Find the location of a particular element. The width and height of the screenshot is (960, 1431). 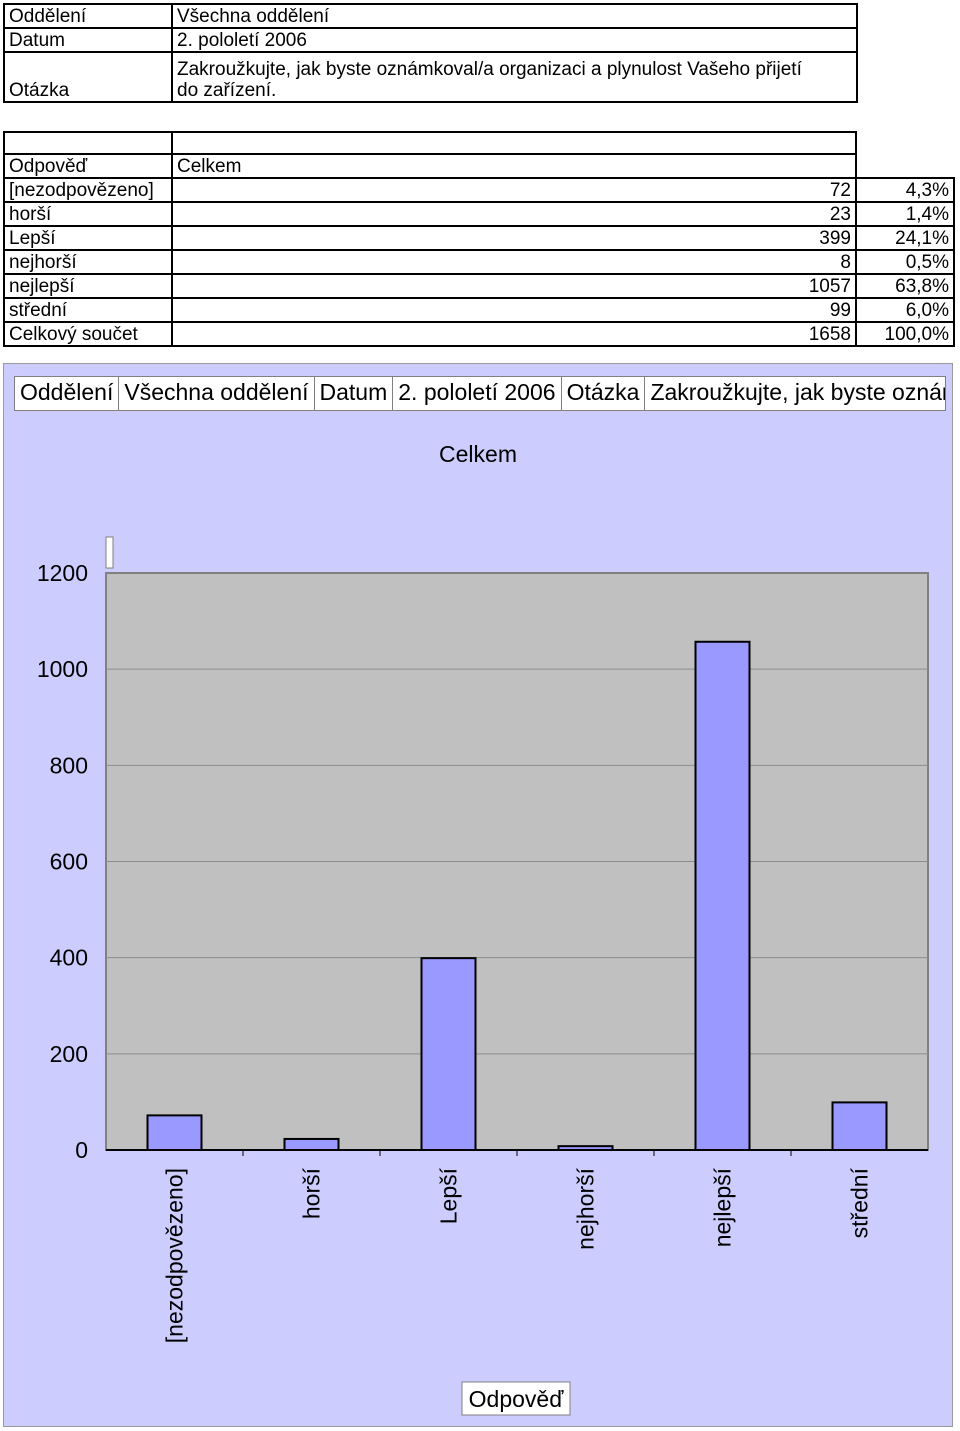

x-tick-label: Lepší is located at coordinates (449, 1195).